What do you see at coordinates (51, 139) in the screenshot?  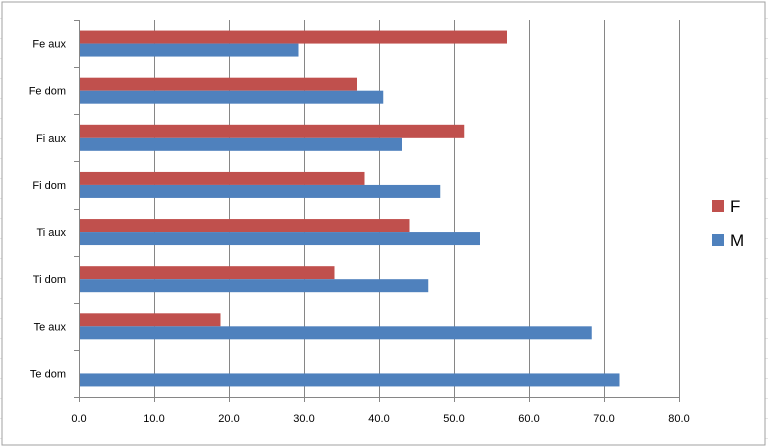 I see `category-label: Fi aux` at bounding box center [51, 139].